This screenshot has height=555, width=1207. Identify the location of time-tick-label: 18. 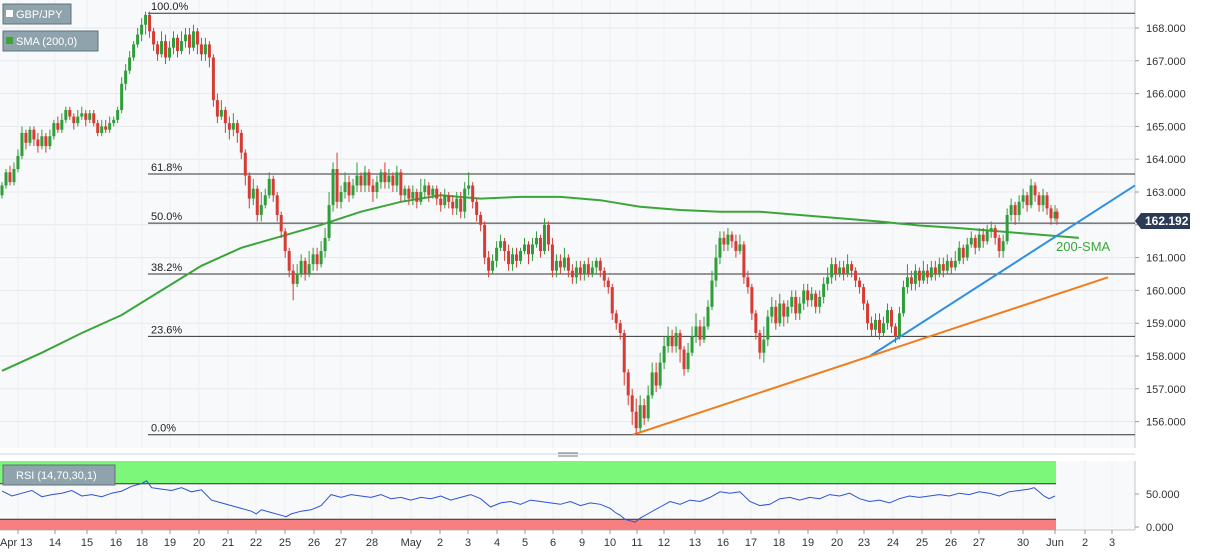
(142, 543).